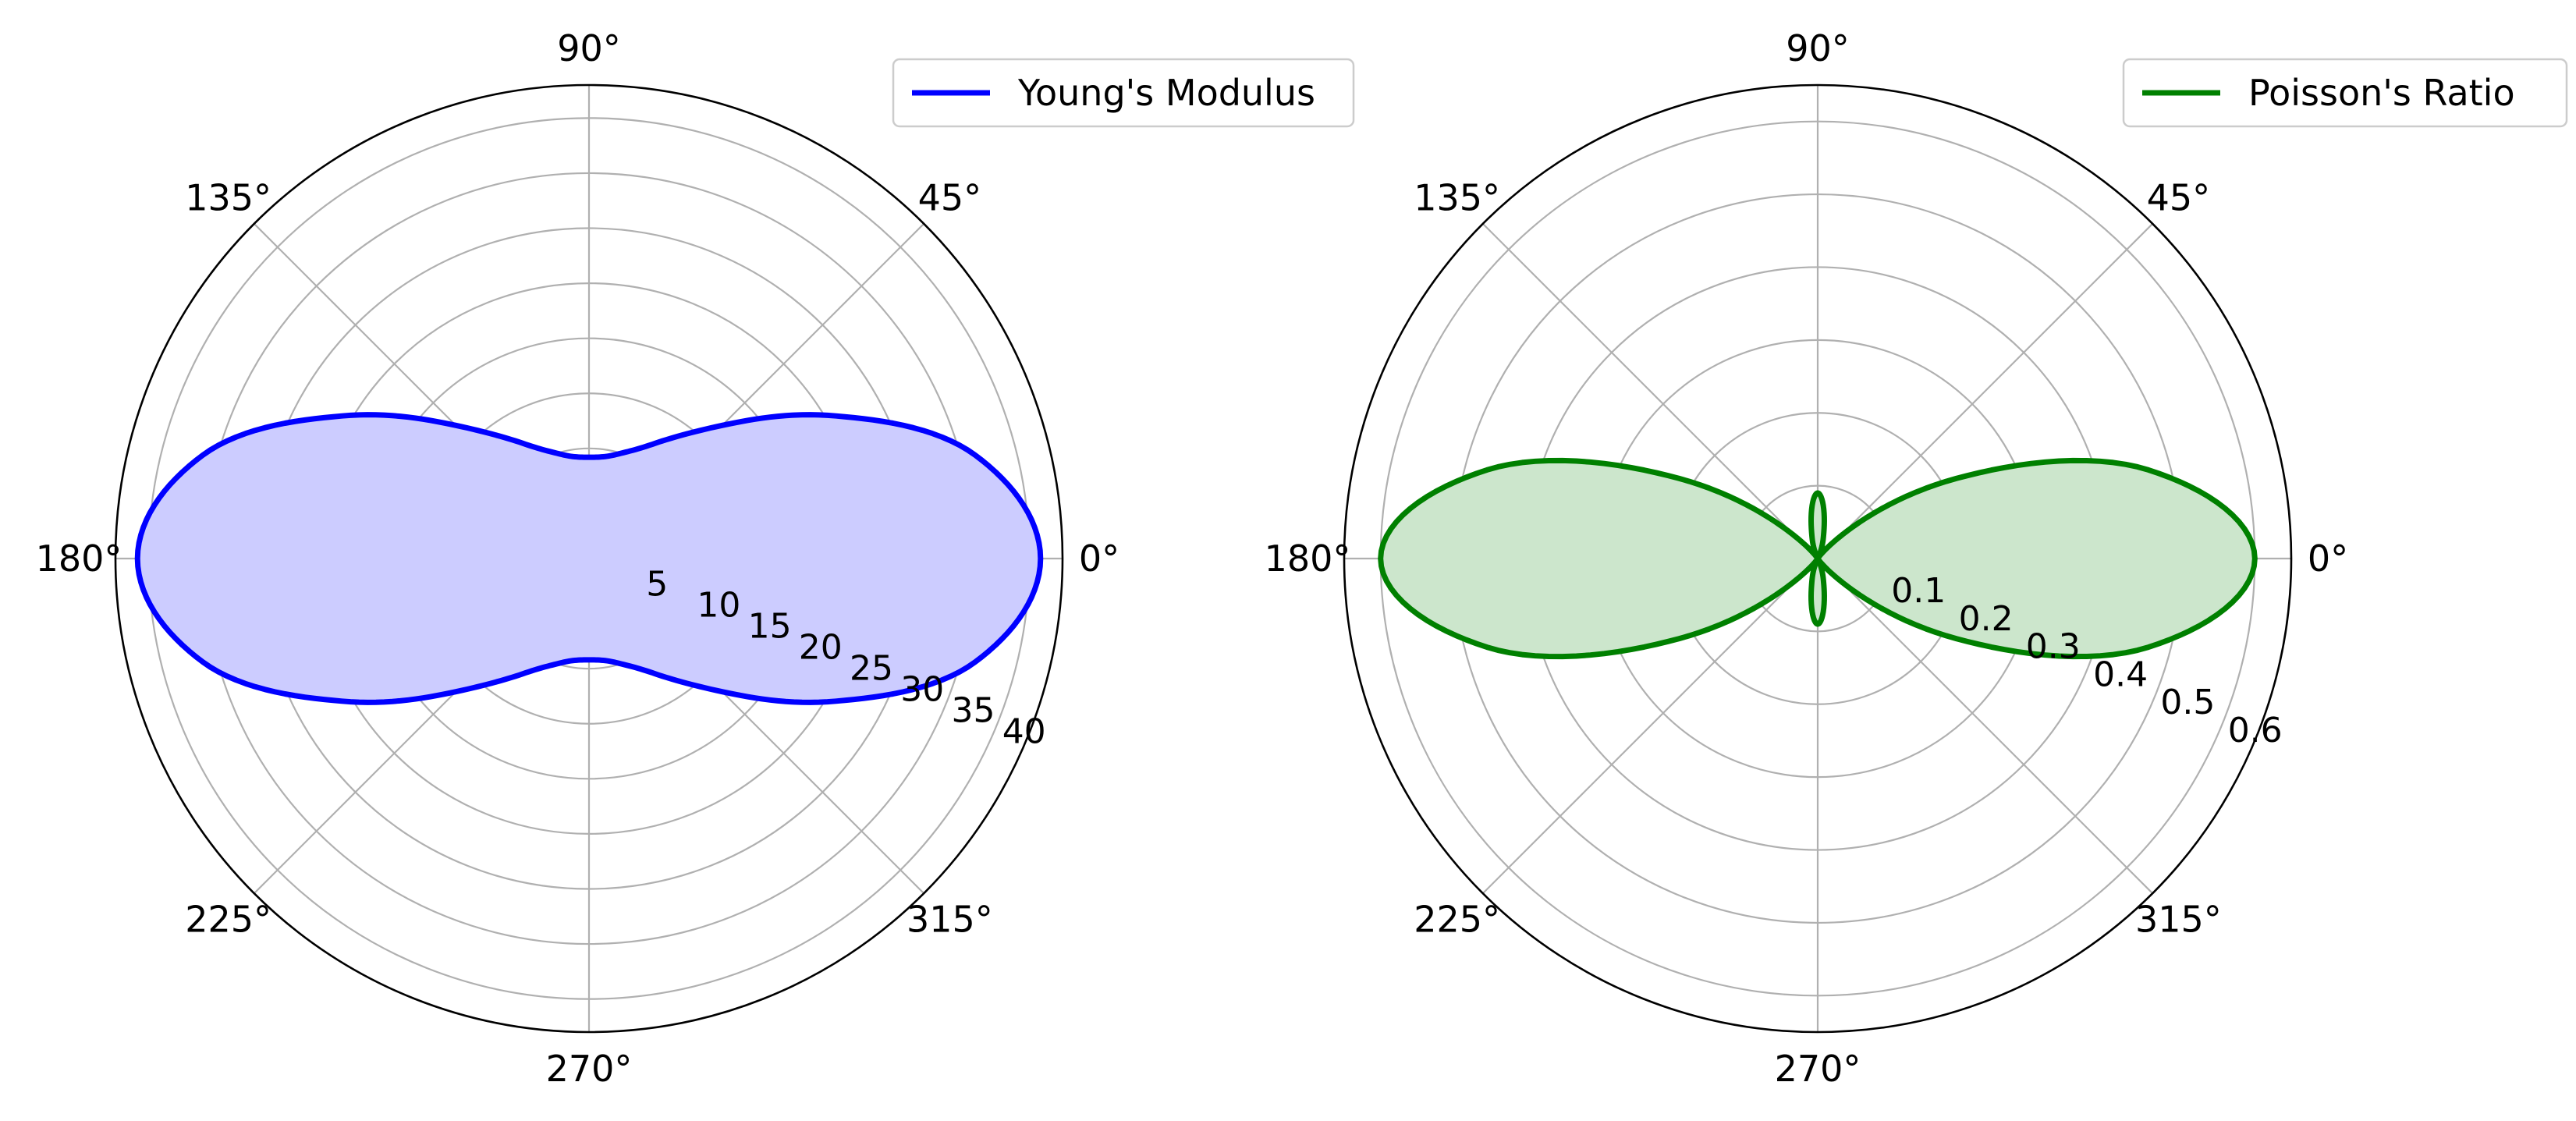 The width and height of the screenshot is (2576, 1121). Describe the element at coordinates (657, 585) in the screenshot. I see `radial-tick-label-5: 5` at that location.